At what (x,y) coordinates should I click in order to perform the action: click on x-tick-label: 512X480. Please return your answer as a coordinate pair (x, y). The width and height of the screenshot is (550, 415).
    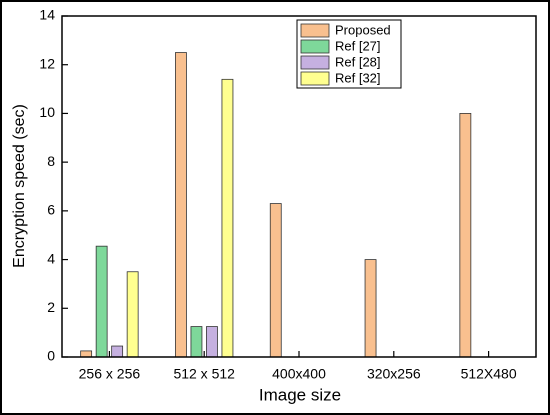
    Looking at the image, I should click on (489, 374).